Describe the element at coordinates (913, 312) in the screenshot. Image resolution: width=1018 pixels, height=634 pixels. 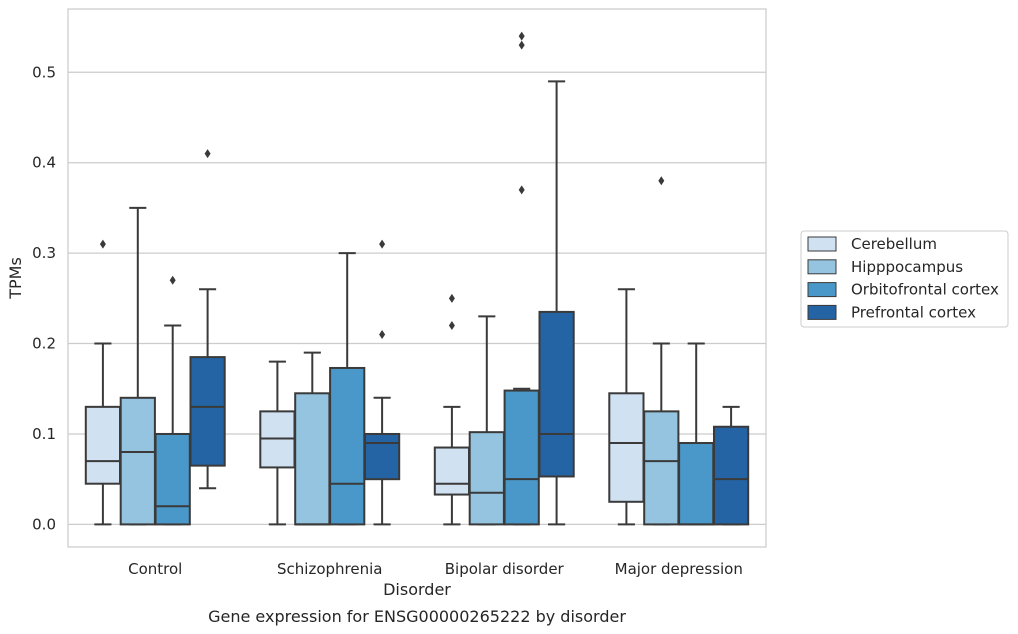
I see `legend-label: Prefrontal cortex` at that location.